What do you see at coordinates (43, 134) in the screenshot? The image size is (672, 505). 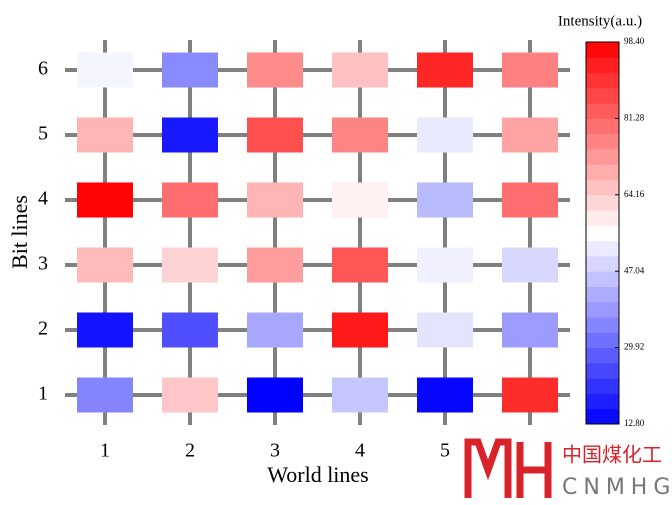 I see `y-tick-label: 5` at bounding box center [43, 134].